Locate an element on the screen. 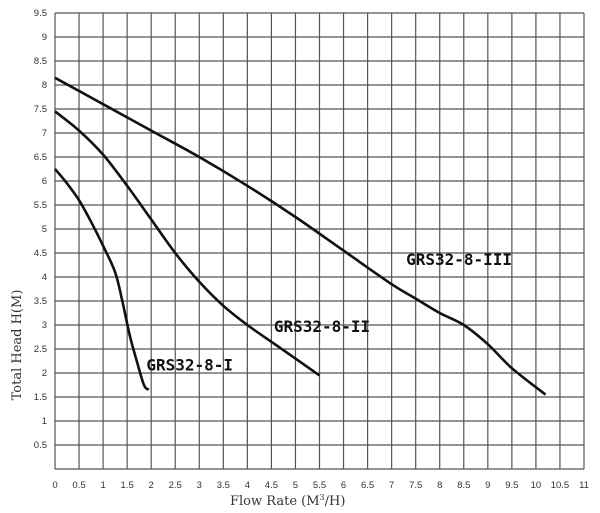 The width and height of the screenshot is (600, 513). y-tick-label: 2.5 is located at coordinates (40, 349).